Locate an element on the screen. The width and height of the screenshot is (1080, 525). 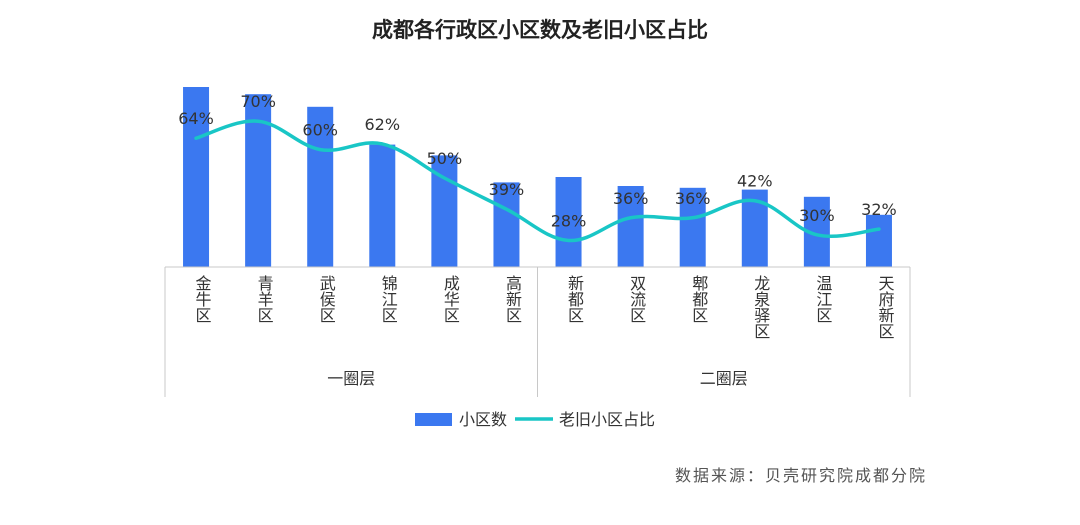
ratio-label-4: 62% is located at coordinates (383, 124).